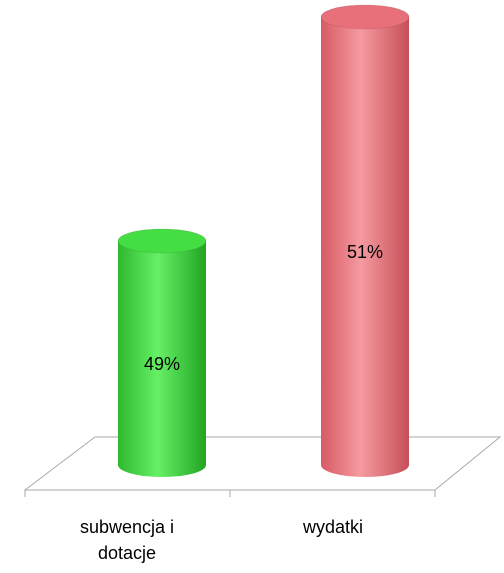  I want to click on x-tick-label: wydatki, so click(333, 527).